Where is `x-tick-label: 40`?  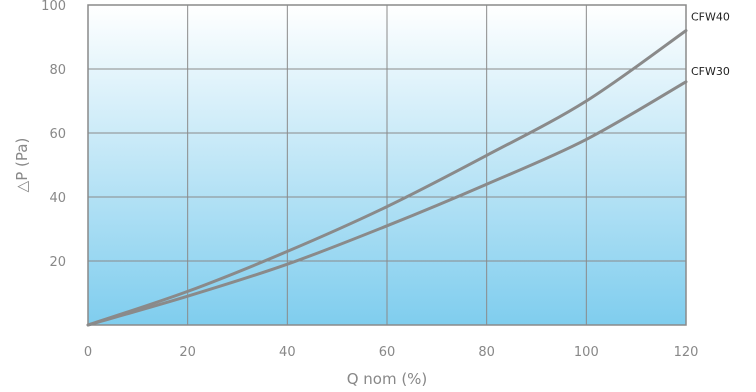
x-tick-label: 40 is located at coordinates (287, 352).